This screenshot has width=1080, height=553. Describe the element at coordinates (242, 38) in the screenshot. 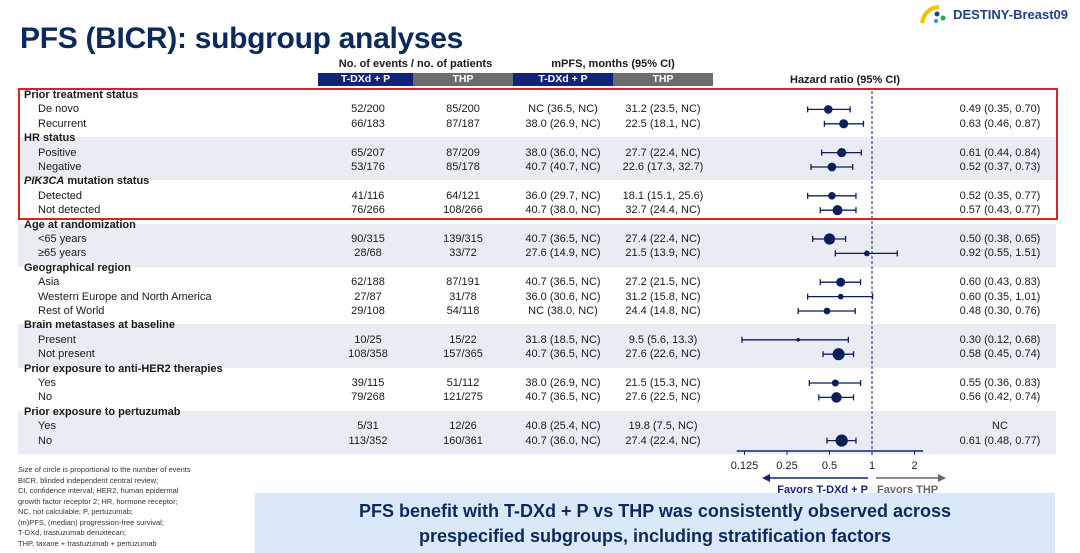

I see `page-title: PFS (BICR): subgroup analyses` at that location.